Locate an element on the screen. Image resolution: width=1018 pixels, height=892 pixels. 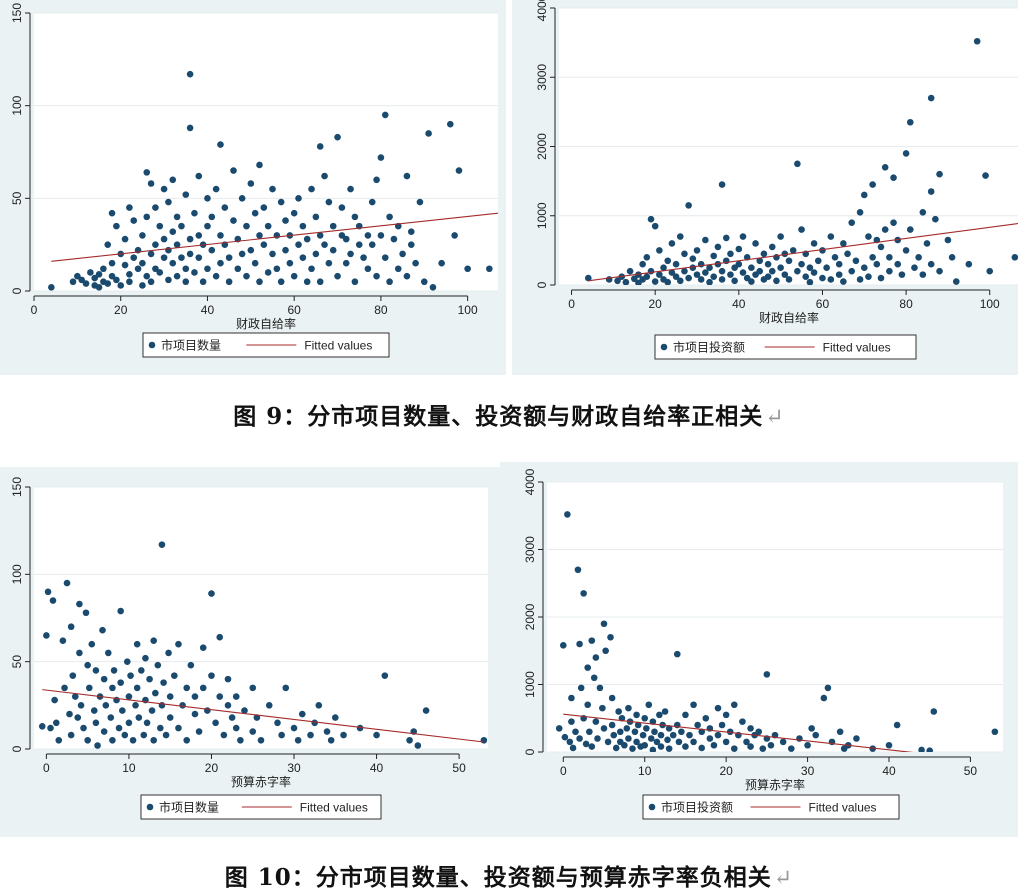
plot-area is located at coordinates (261, 618).